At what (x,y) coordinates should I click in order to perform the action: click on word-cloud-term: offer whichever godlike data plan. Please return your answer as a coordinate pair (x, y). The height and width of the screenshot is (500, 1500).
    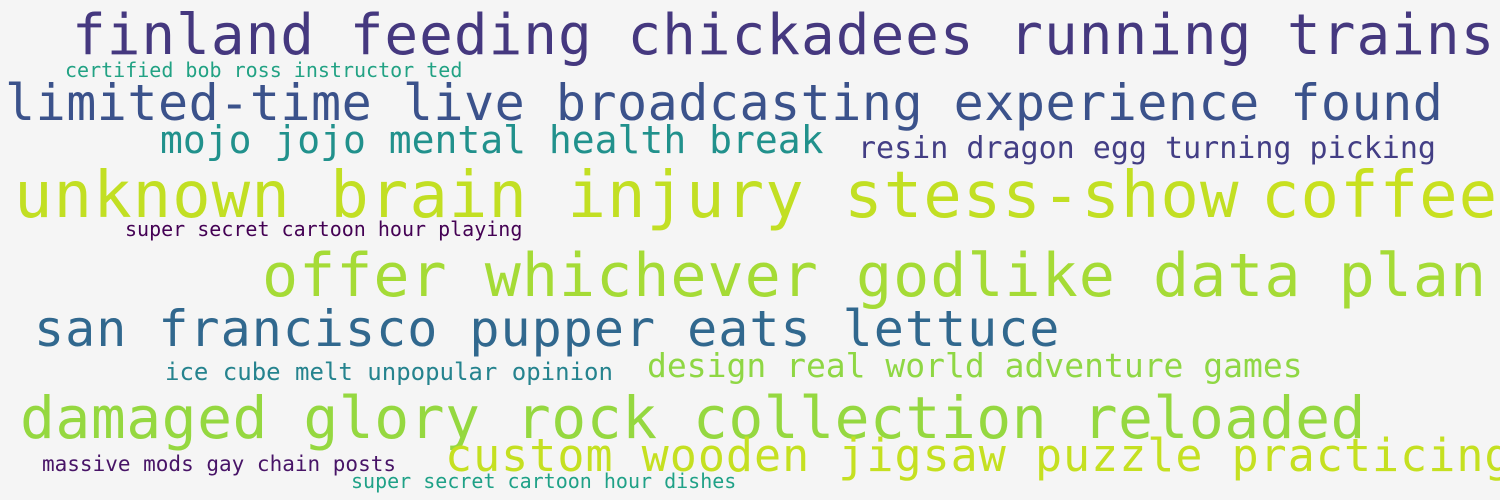
    Looking at the image, I should click on (875, 276).